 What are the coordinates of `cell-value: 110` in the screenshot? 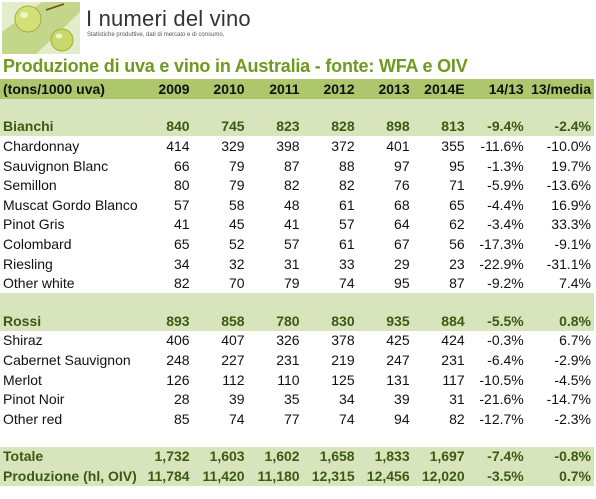 It's located at (288, 379).